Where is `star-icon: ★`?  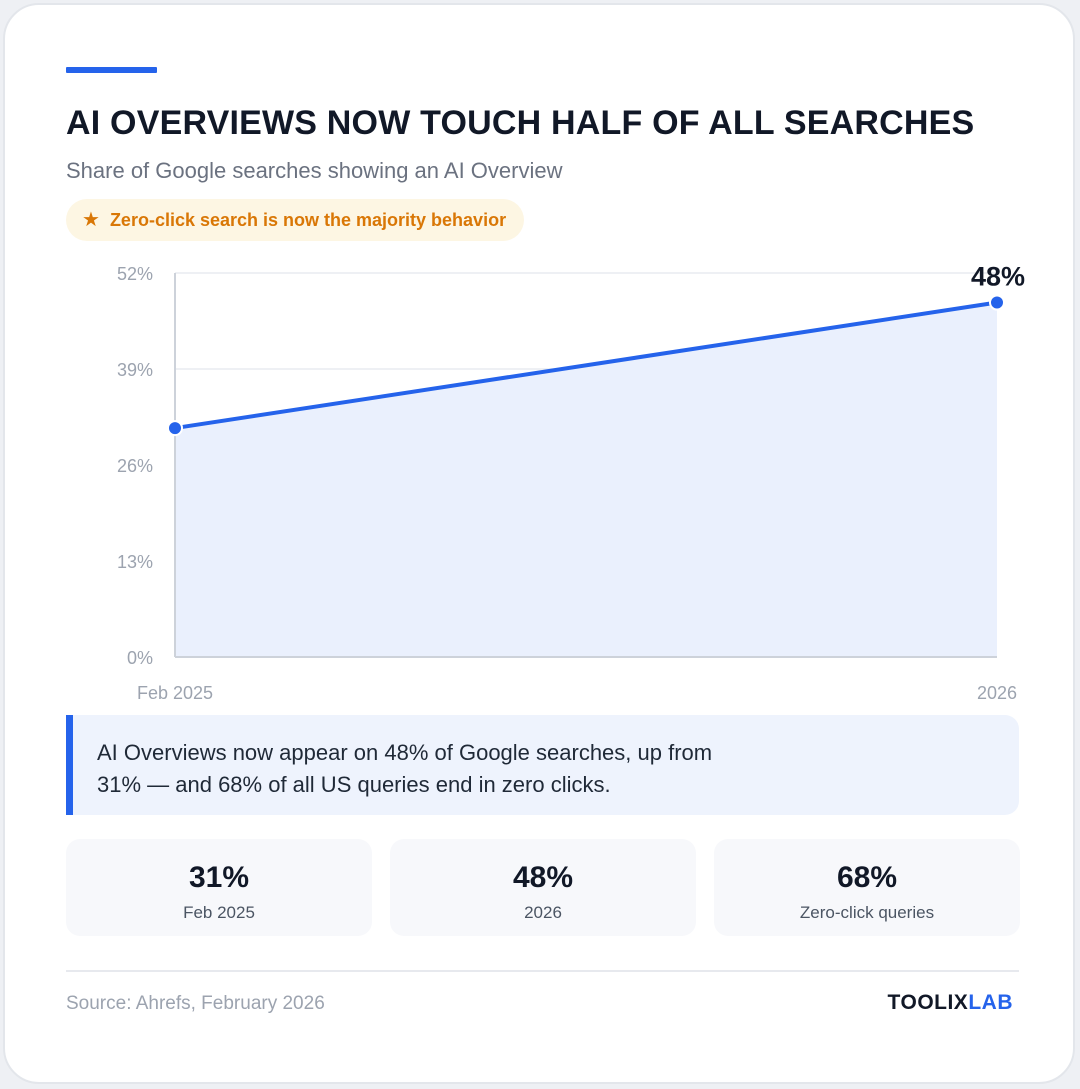
star-icon: ★ is located at coordinates (91, 220).